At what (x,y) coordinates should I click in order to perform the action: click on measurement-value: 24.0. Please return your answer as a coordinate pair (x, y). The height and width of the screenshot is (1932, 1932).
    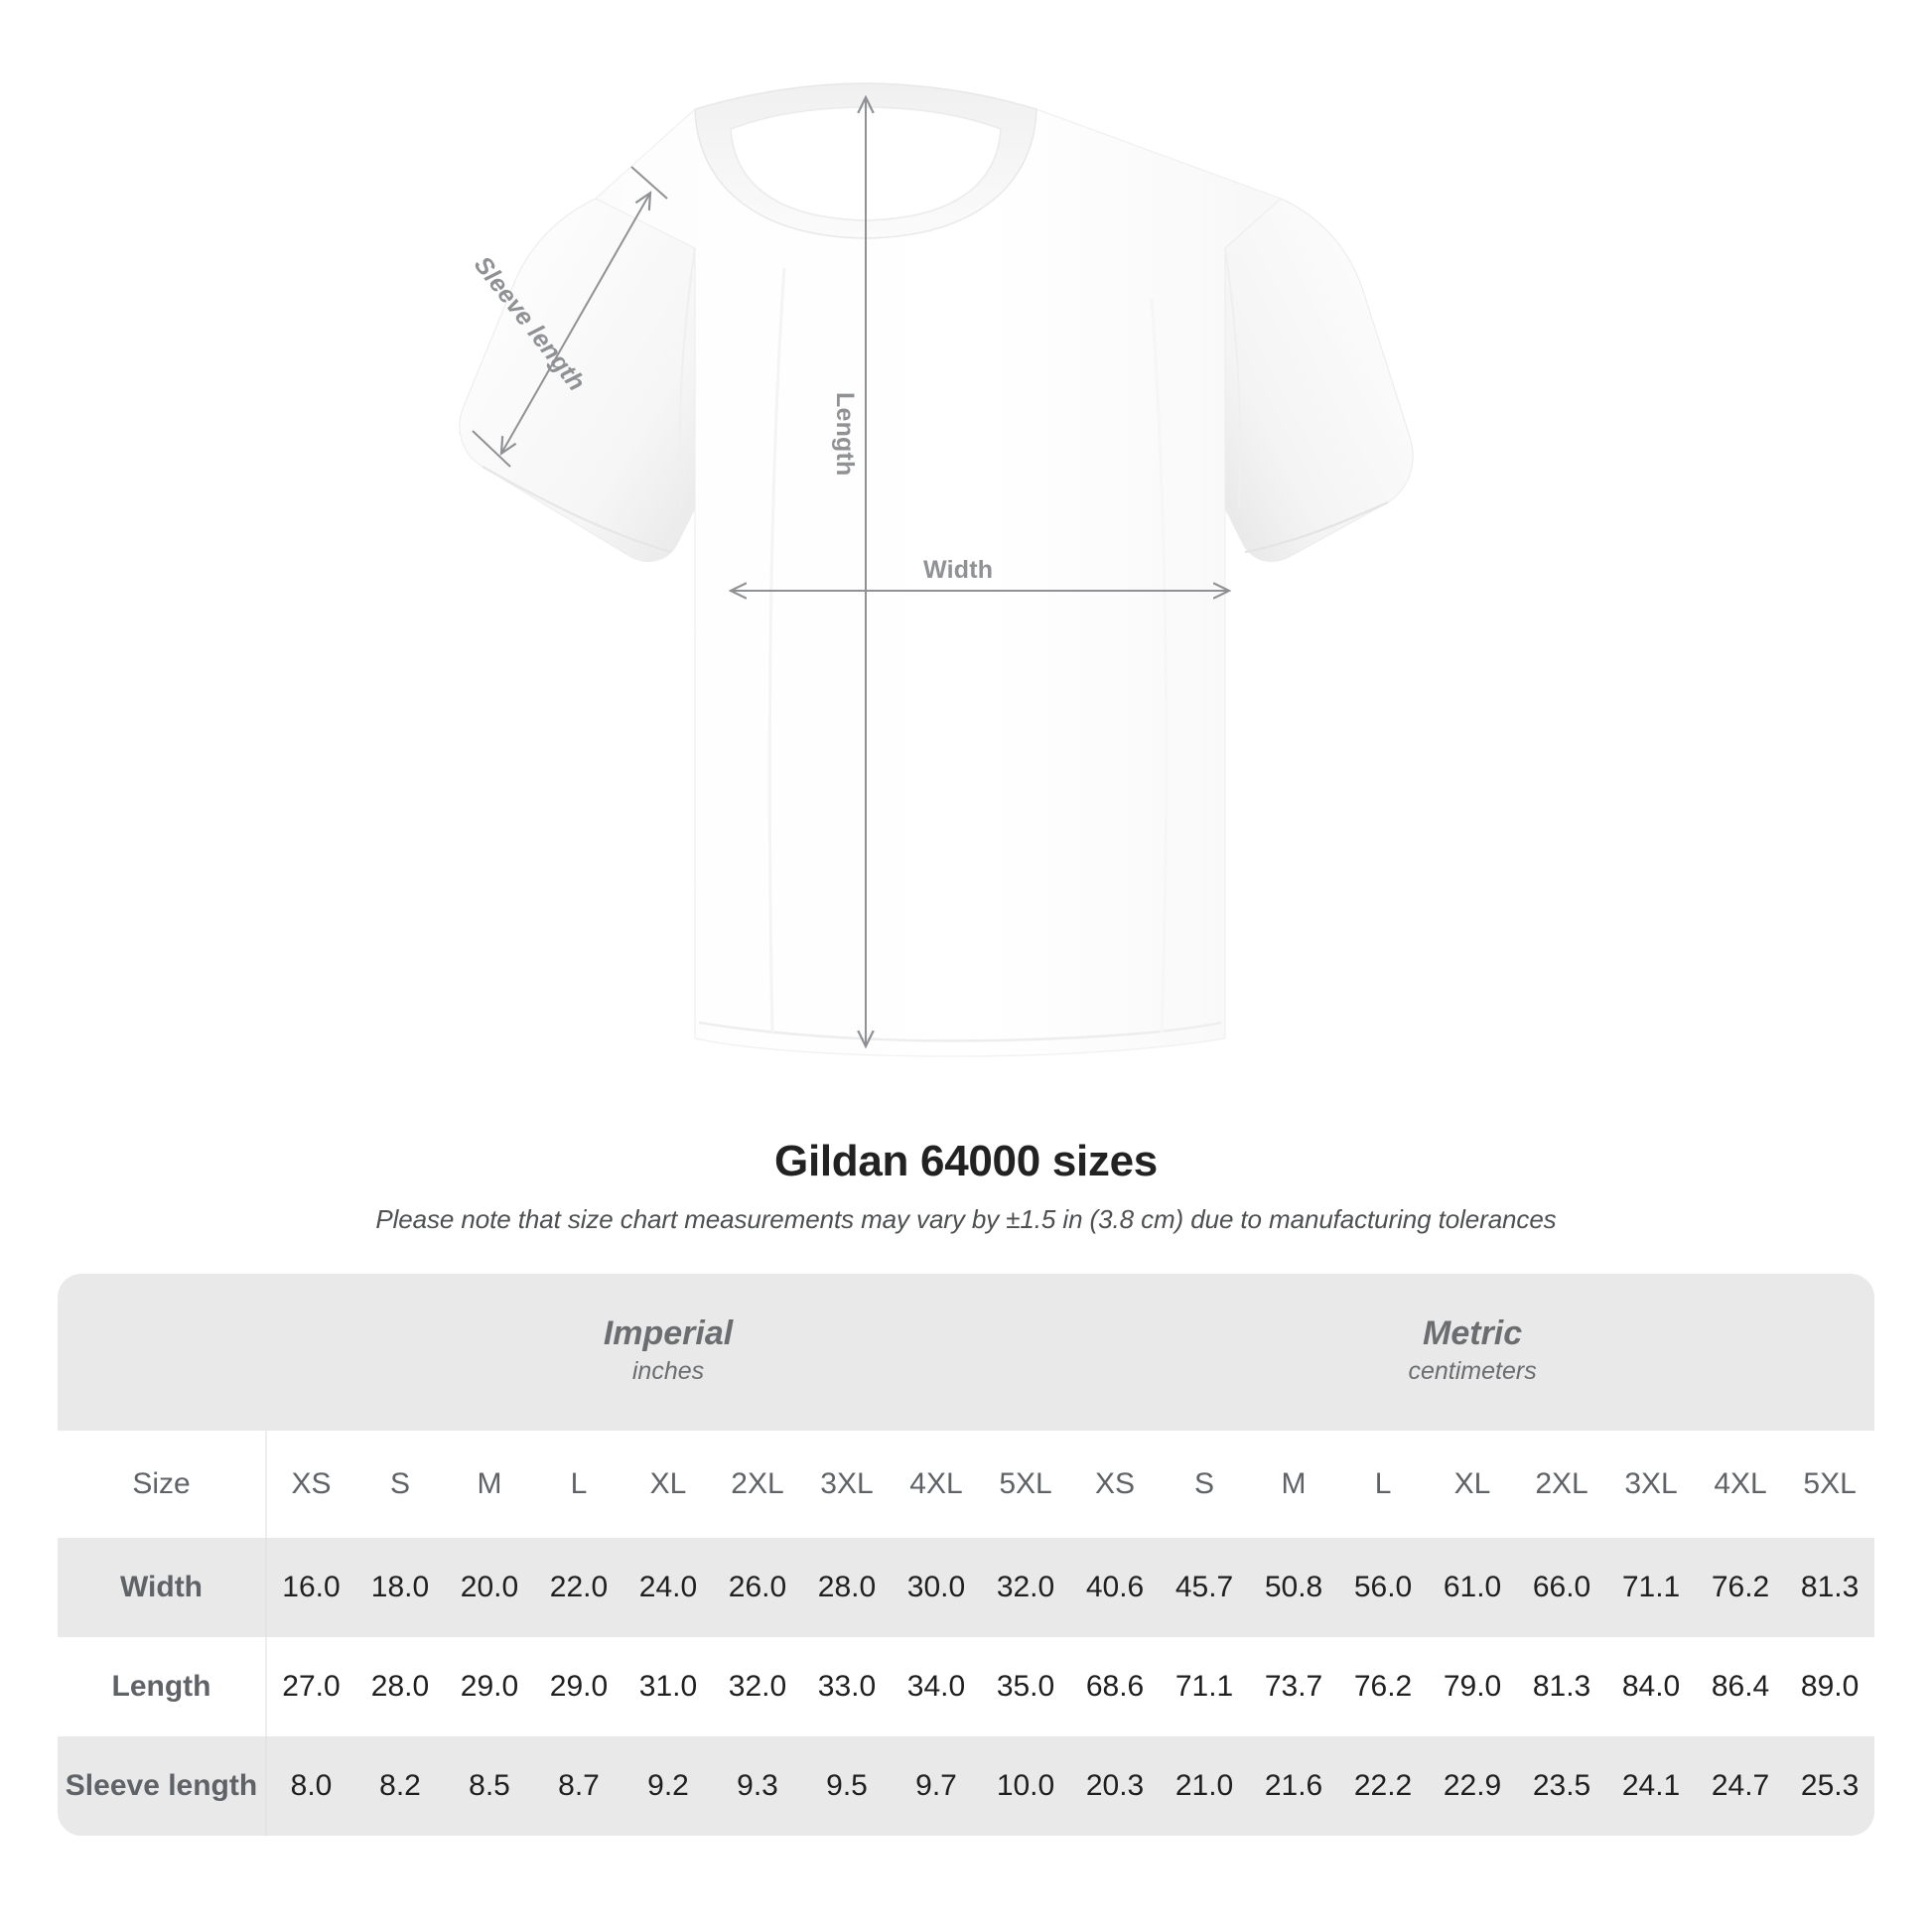
    Looking at the image, I should click on (668, 1587).